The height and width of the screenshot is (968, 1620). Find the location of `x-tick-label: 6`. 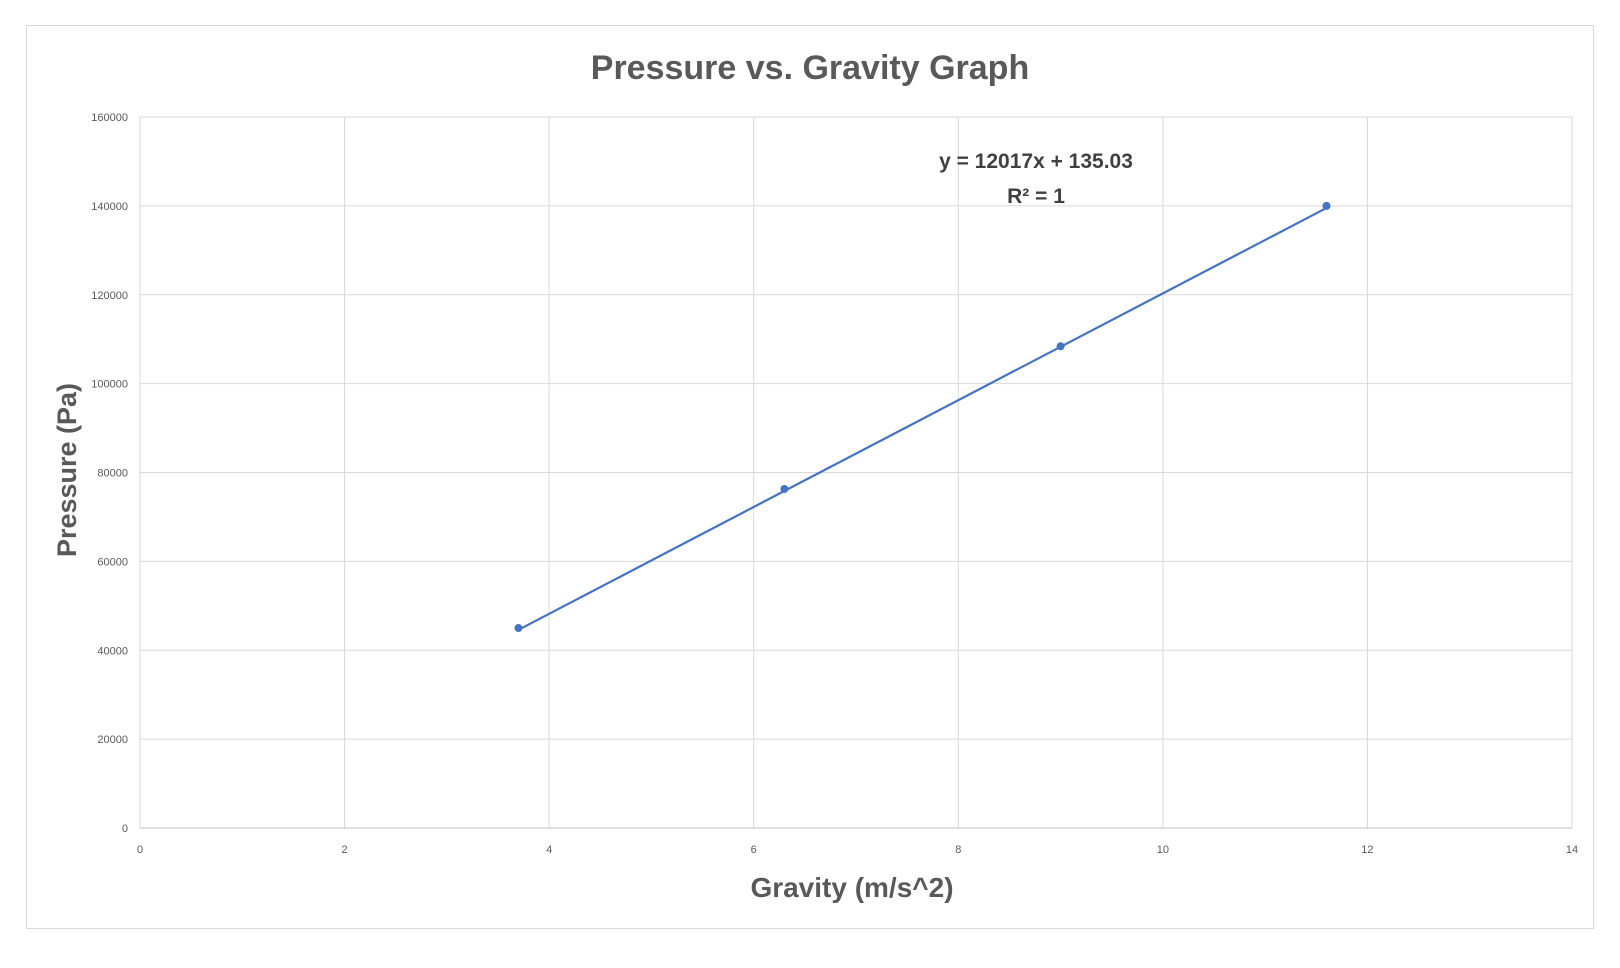

x-tick-label: 6 is located at coordinates (754, 850).